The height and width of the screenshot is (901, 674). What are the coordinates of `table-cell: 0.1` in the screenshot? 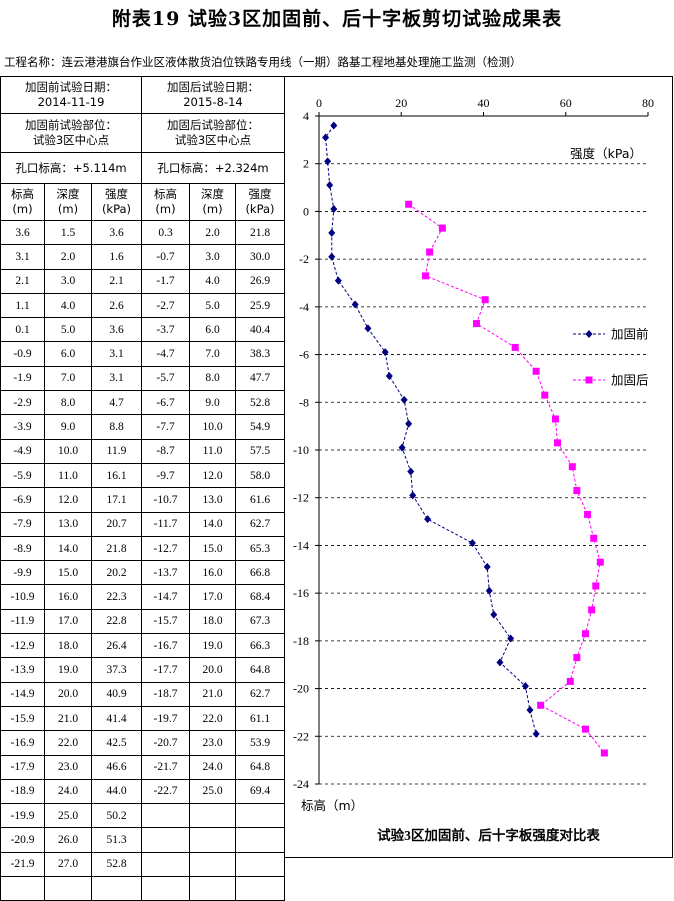 It's located at (22, 330).